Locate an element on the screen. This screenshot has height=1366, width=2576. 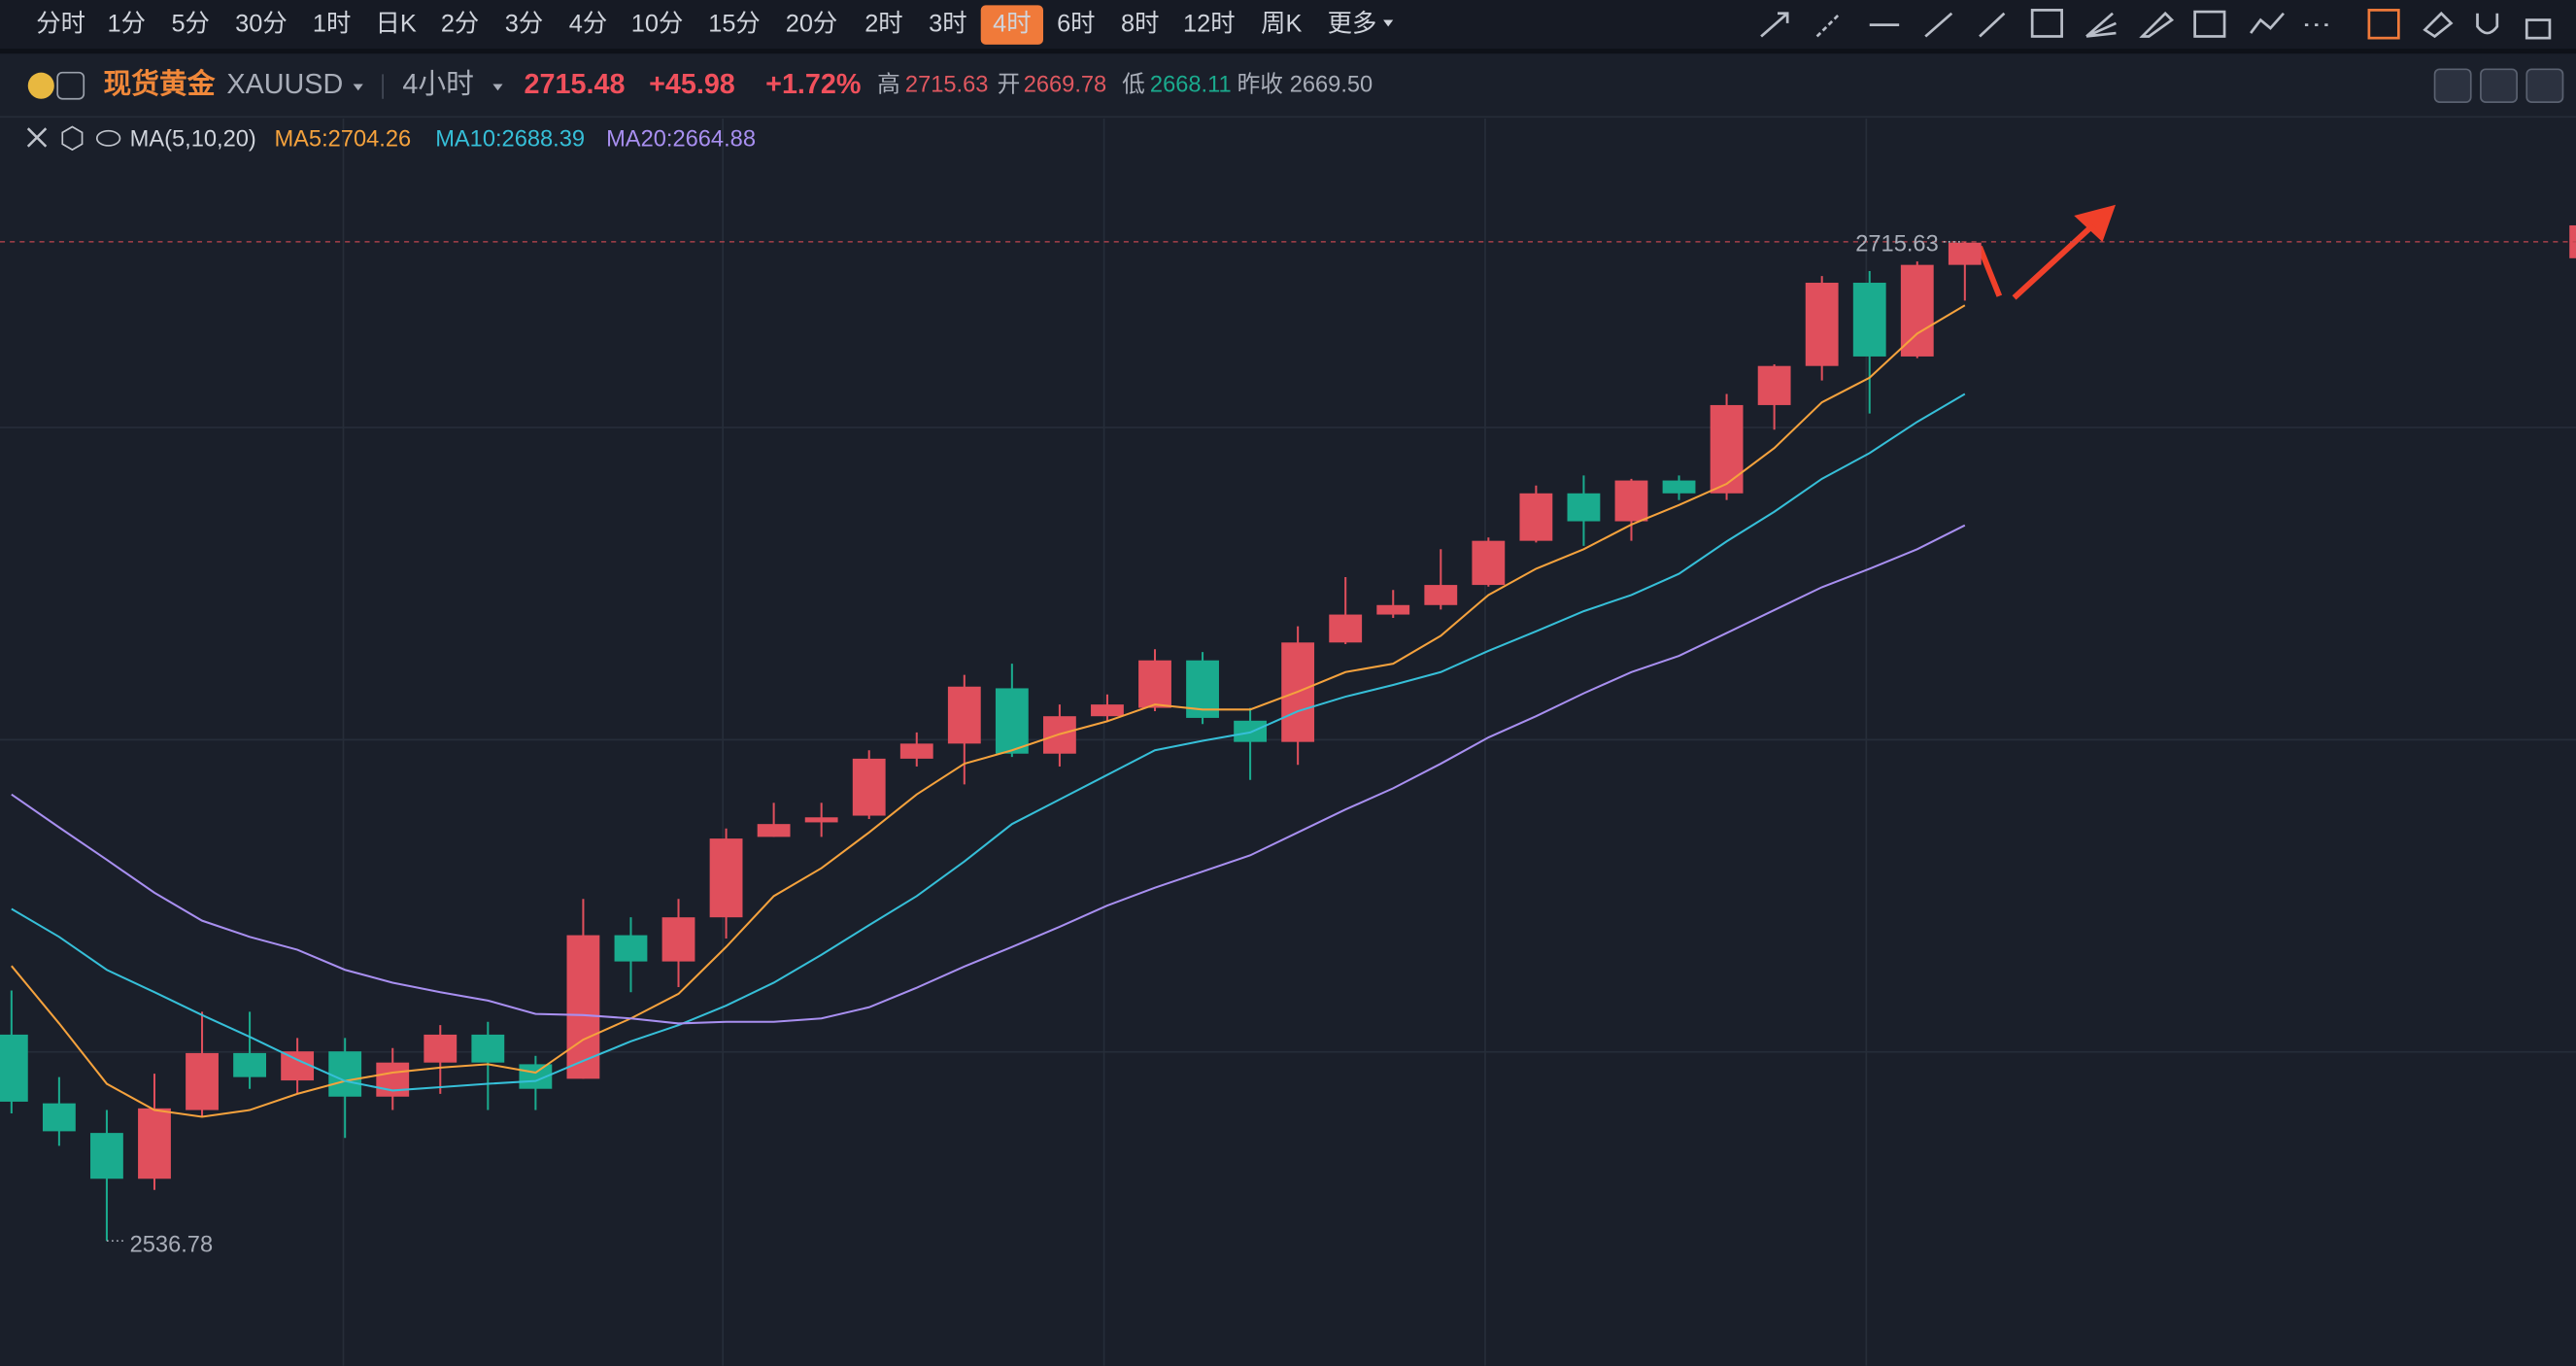
header-price: 2715.48 is located at coordinates (575, 84).